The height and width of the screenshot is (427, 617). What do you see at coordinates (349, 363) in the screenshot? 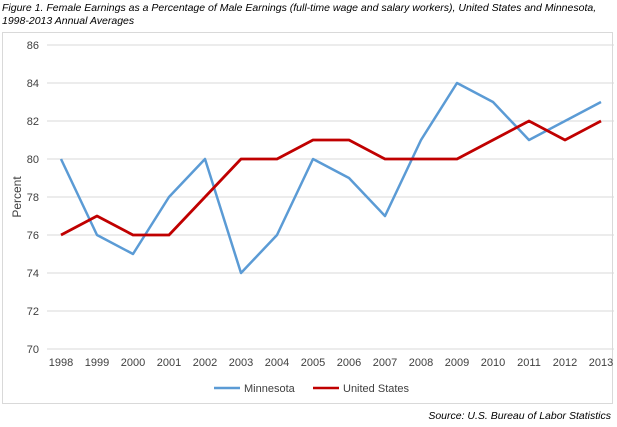
I see `x-tick-label: 2006` at bounding box center [349, 363].